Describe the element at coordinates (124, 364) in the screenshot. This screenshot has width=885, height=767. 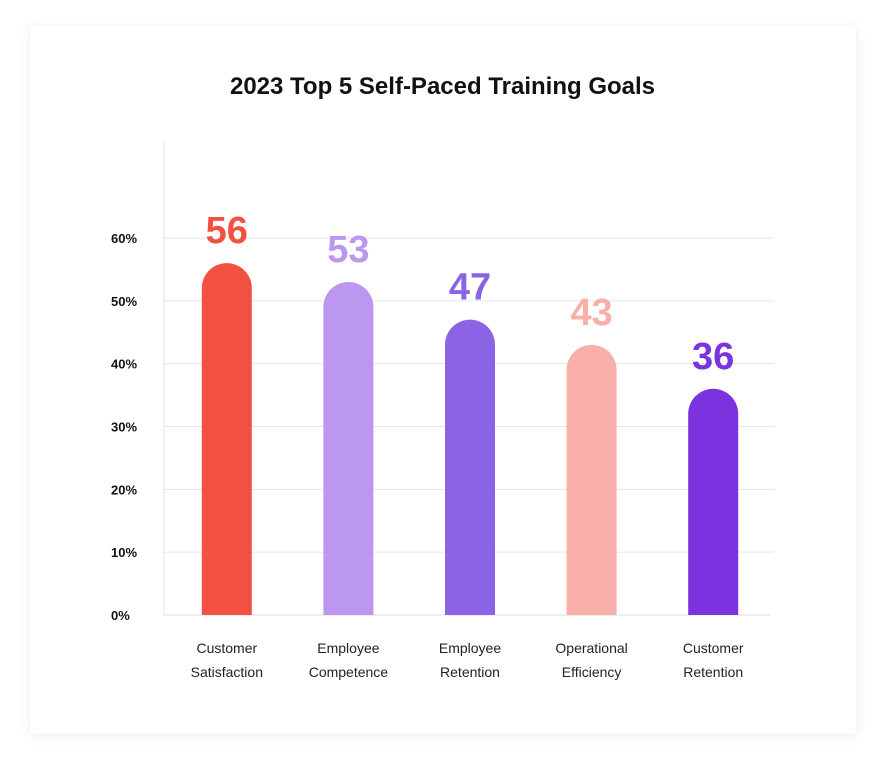
I see `y-tick-label: 40%` at that location.